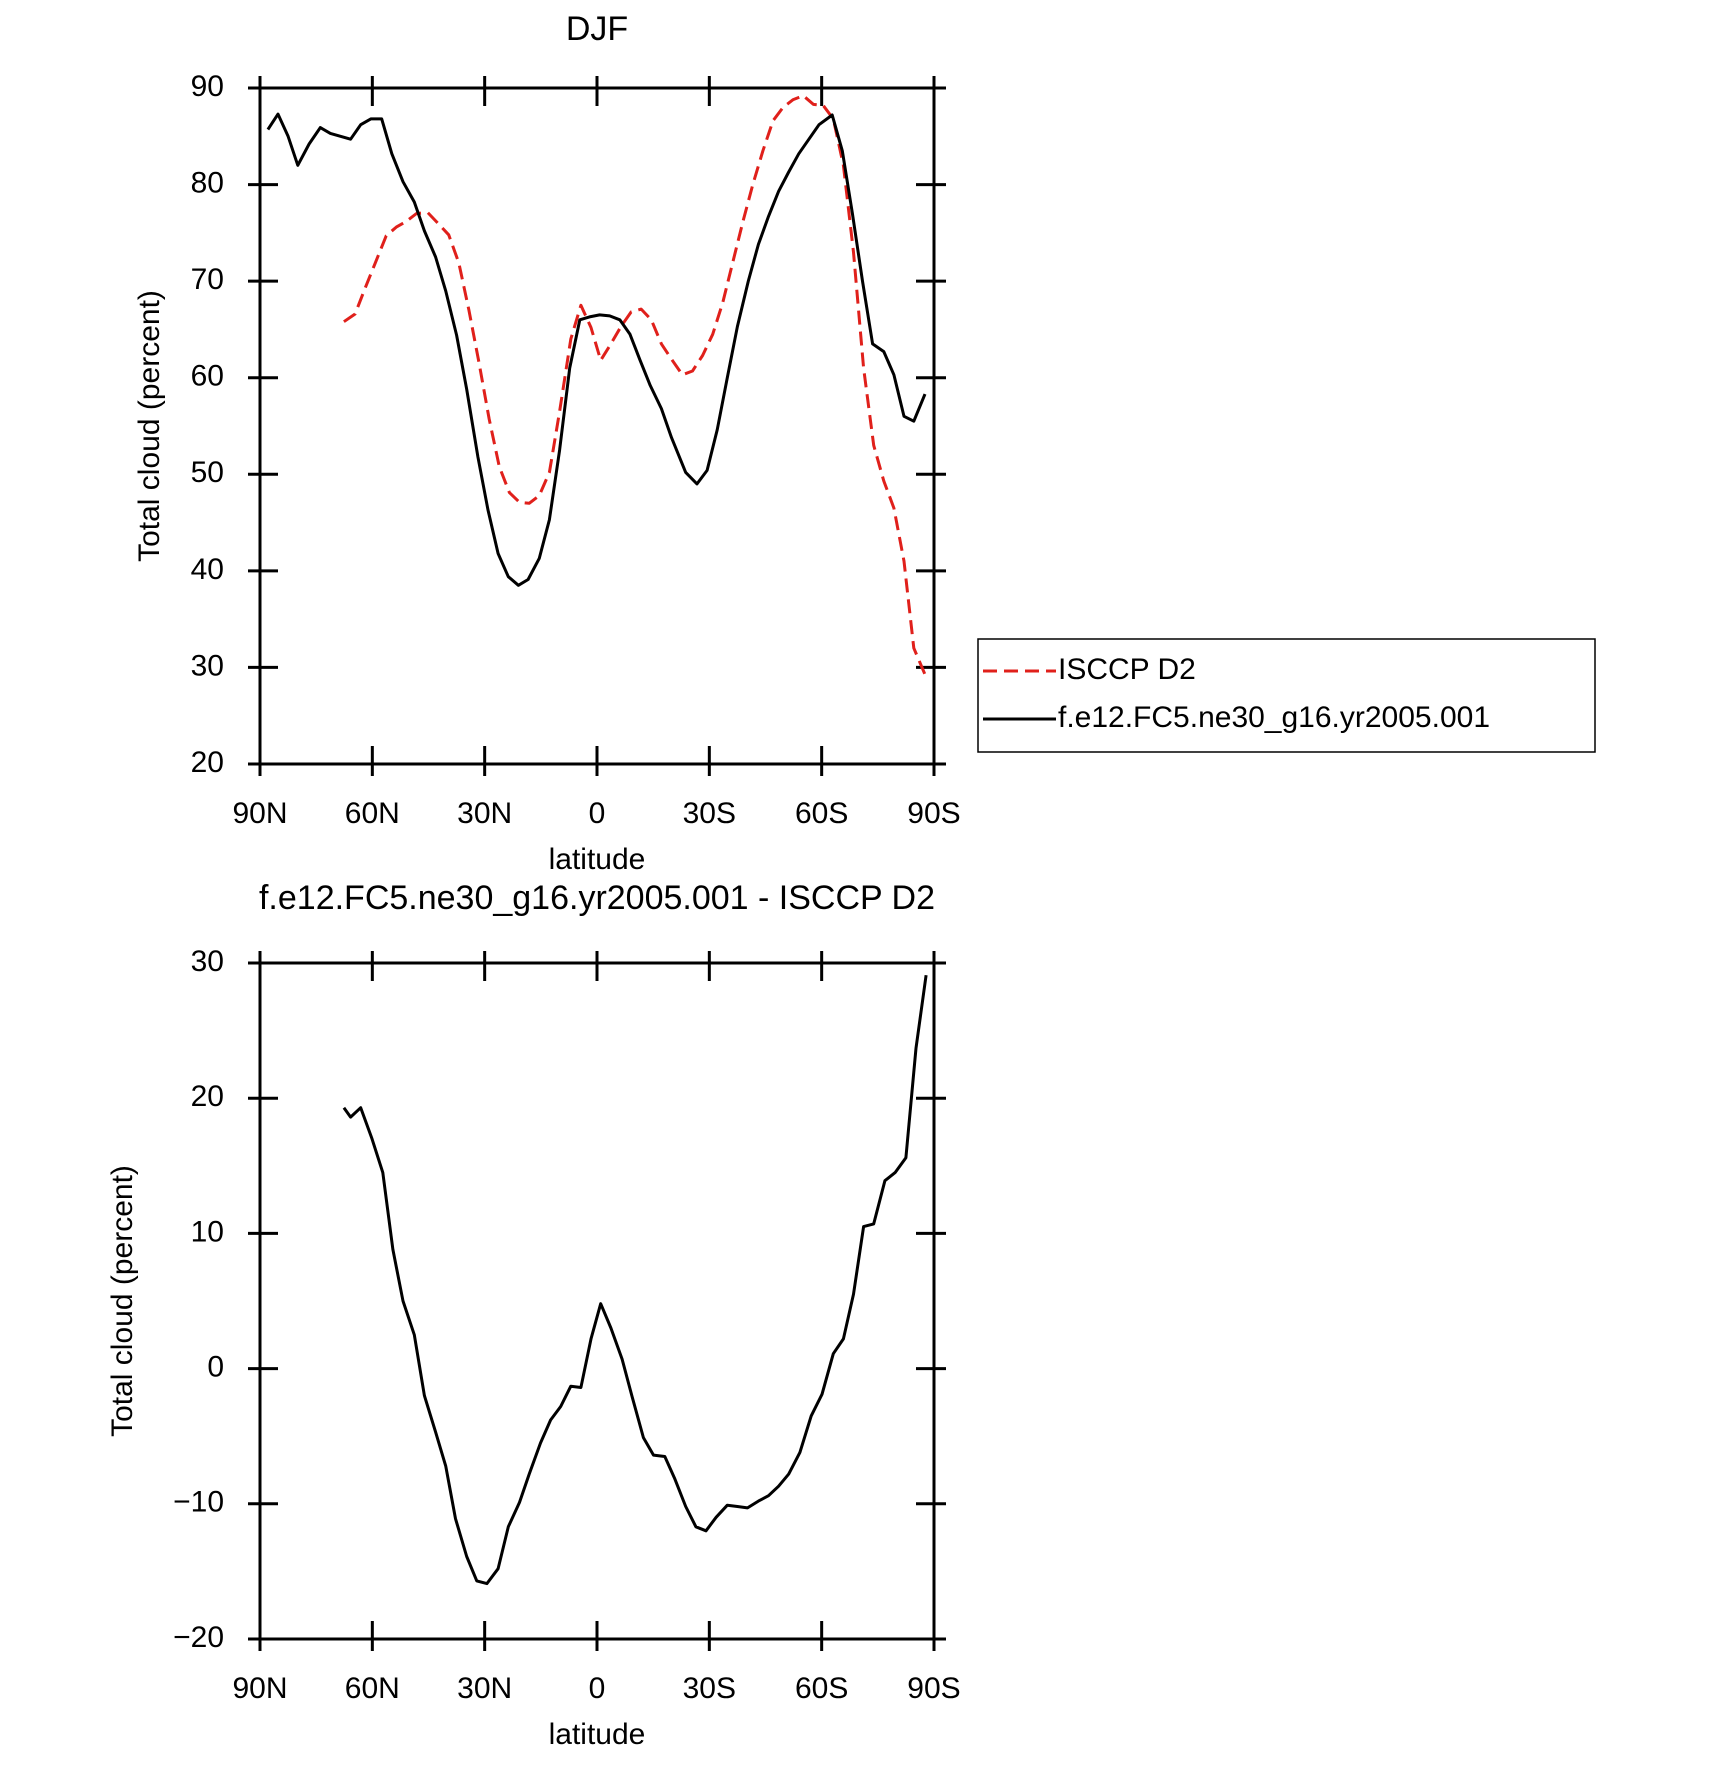  What do you see at coordinates (597, 29) in the screenshot?
I see `chart-title: DJF` at bounding box center [597, 29].